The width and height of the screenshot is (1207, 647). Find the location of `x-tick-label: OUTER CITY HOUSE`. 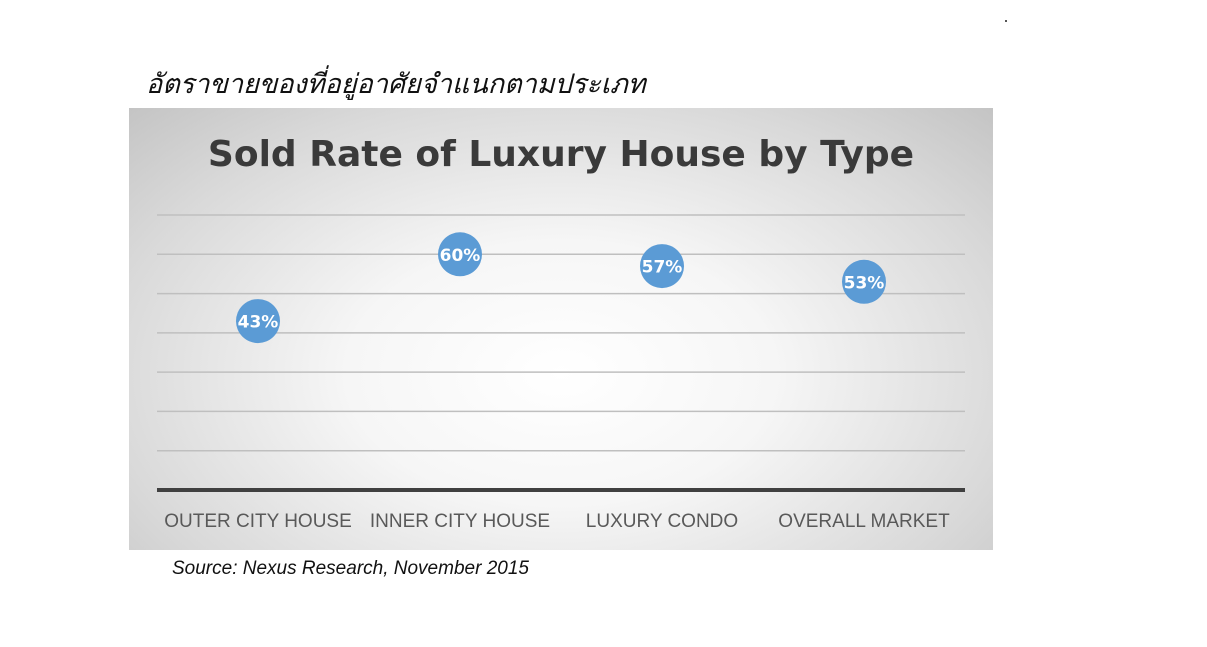

x-tick-label: OUTER CITY HOUSE is located at coordinates (258, 521).